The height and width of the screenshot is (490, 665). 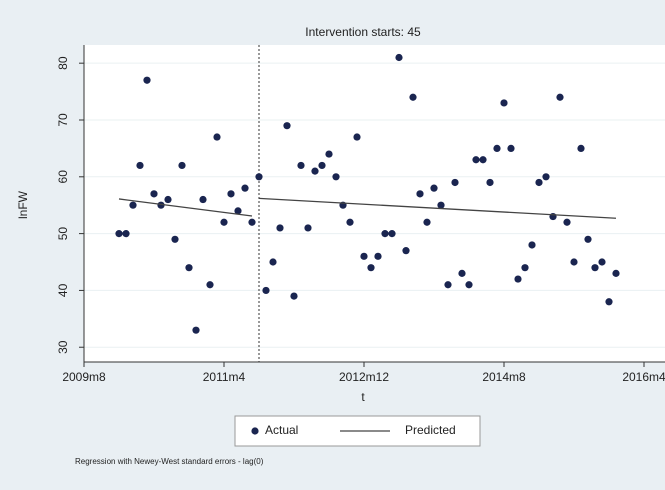 I want to click on y-tick-label: 40, so click(x=63, y=290).